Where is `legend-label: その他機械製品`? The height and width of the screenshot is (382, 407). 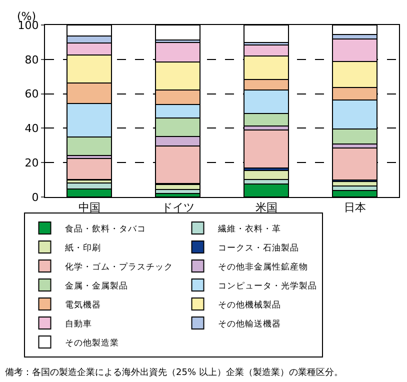 legend-label: その他機械製品 is located at coordinates (249, 304).